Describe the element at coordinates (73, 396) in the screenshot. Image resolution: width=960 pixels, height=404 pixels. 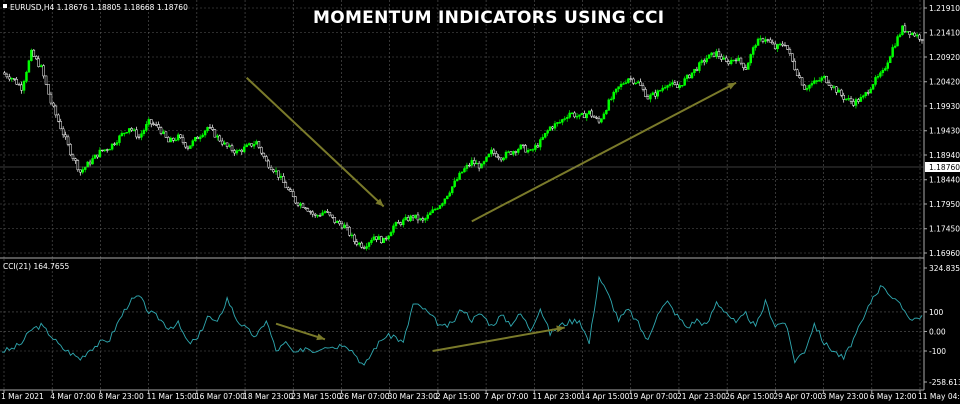
I see `time-tick-label: 4 Mar 07:00` at that location.